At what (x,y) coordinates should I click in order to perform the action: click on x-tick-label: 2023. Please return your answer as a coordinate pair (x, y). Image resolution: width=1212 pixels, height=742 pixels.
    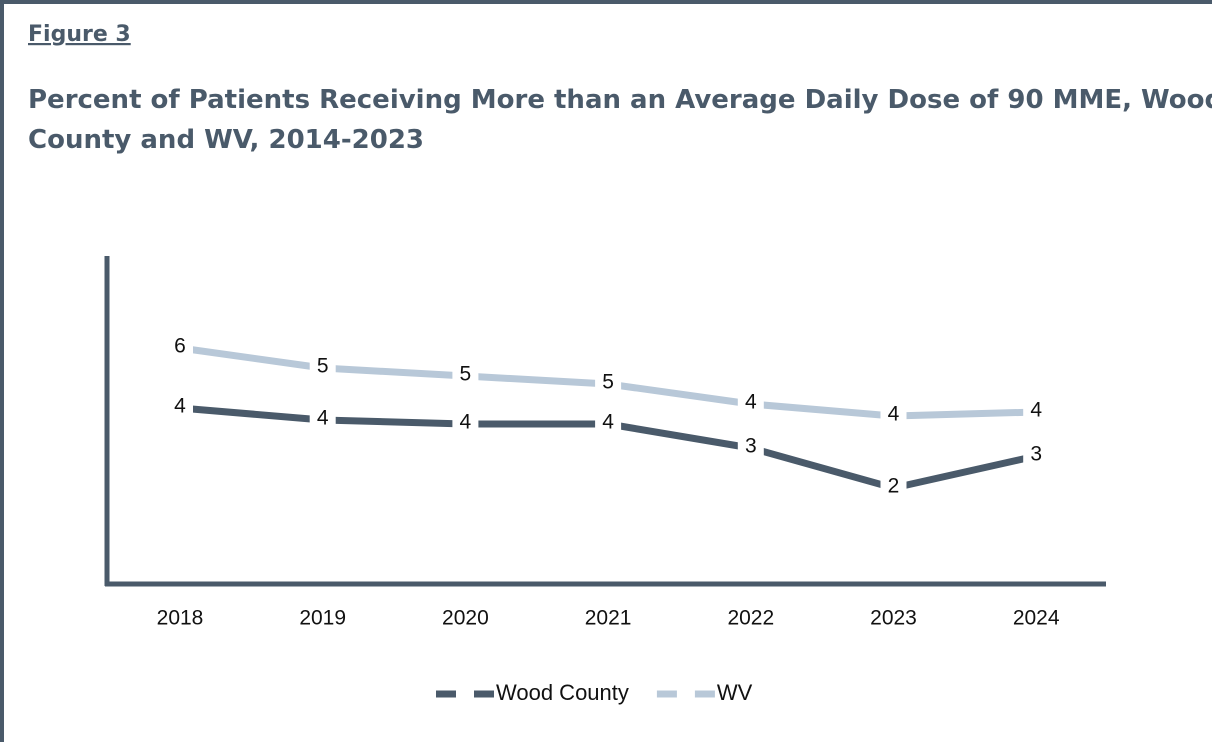
    Looking at the image, I should click on (893, 618).